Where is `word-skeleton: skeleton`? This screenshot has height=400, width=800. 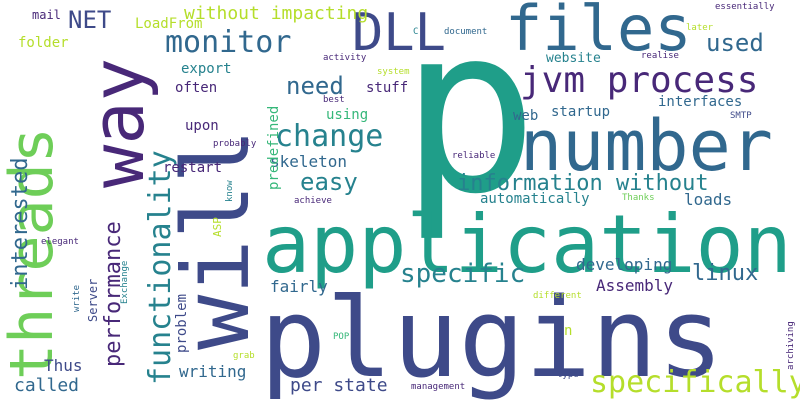
word-skeleton: skeleton is located at coordinates (308, 161).